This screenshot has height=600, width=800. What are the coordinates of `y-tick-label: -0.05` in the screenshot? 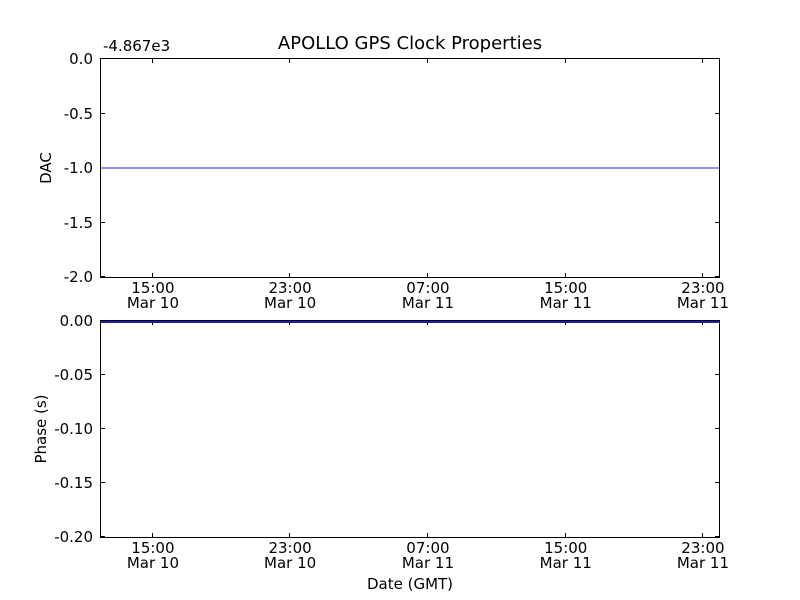 It's located at (73, 375).